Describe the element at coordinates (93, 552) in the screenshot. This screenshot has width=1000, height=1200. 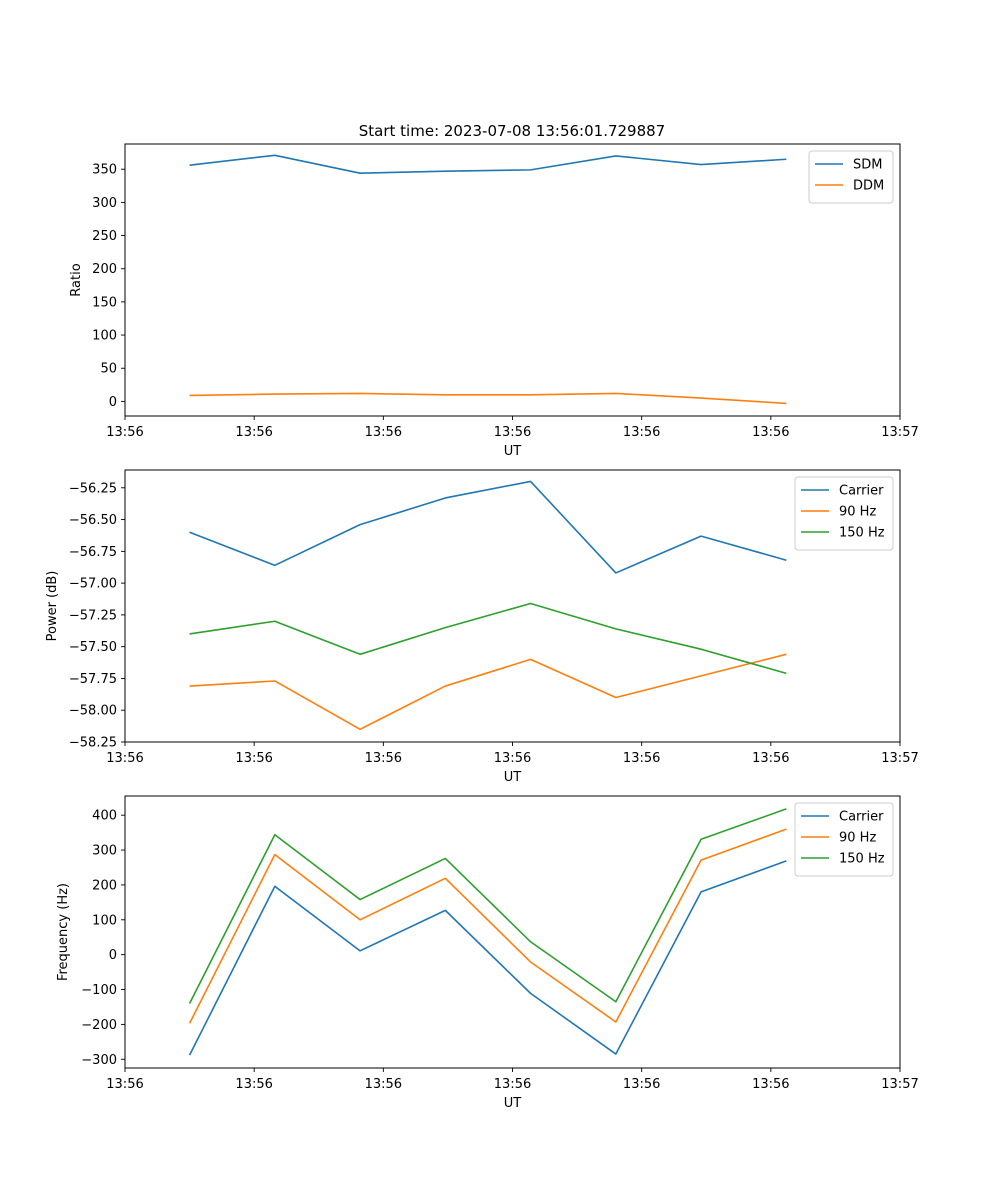
I see `y-tick-label: −56.75` at that location.